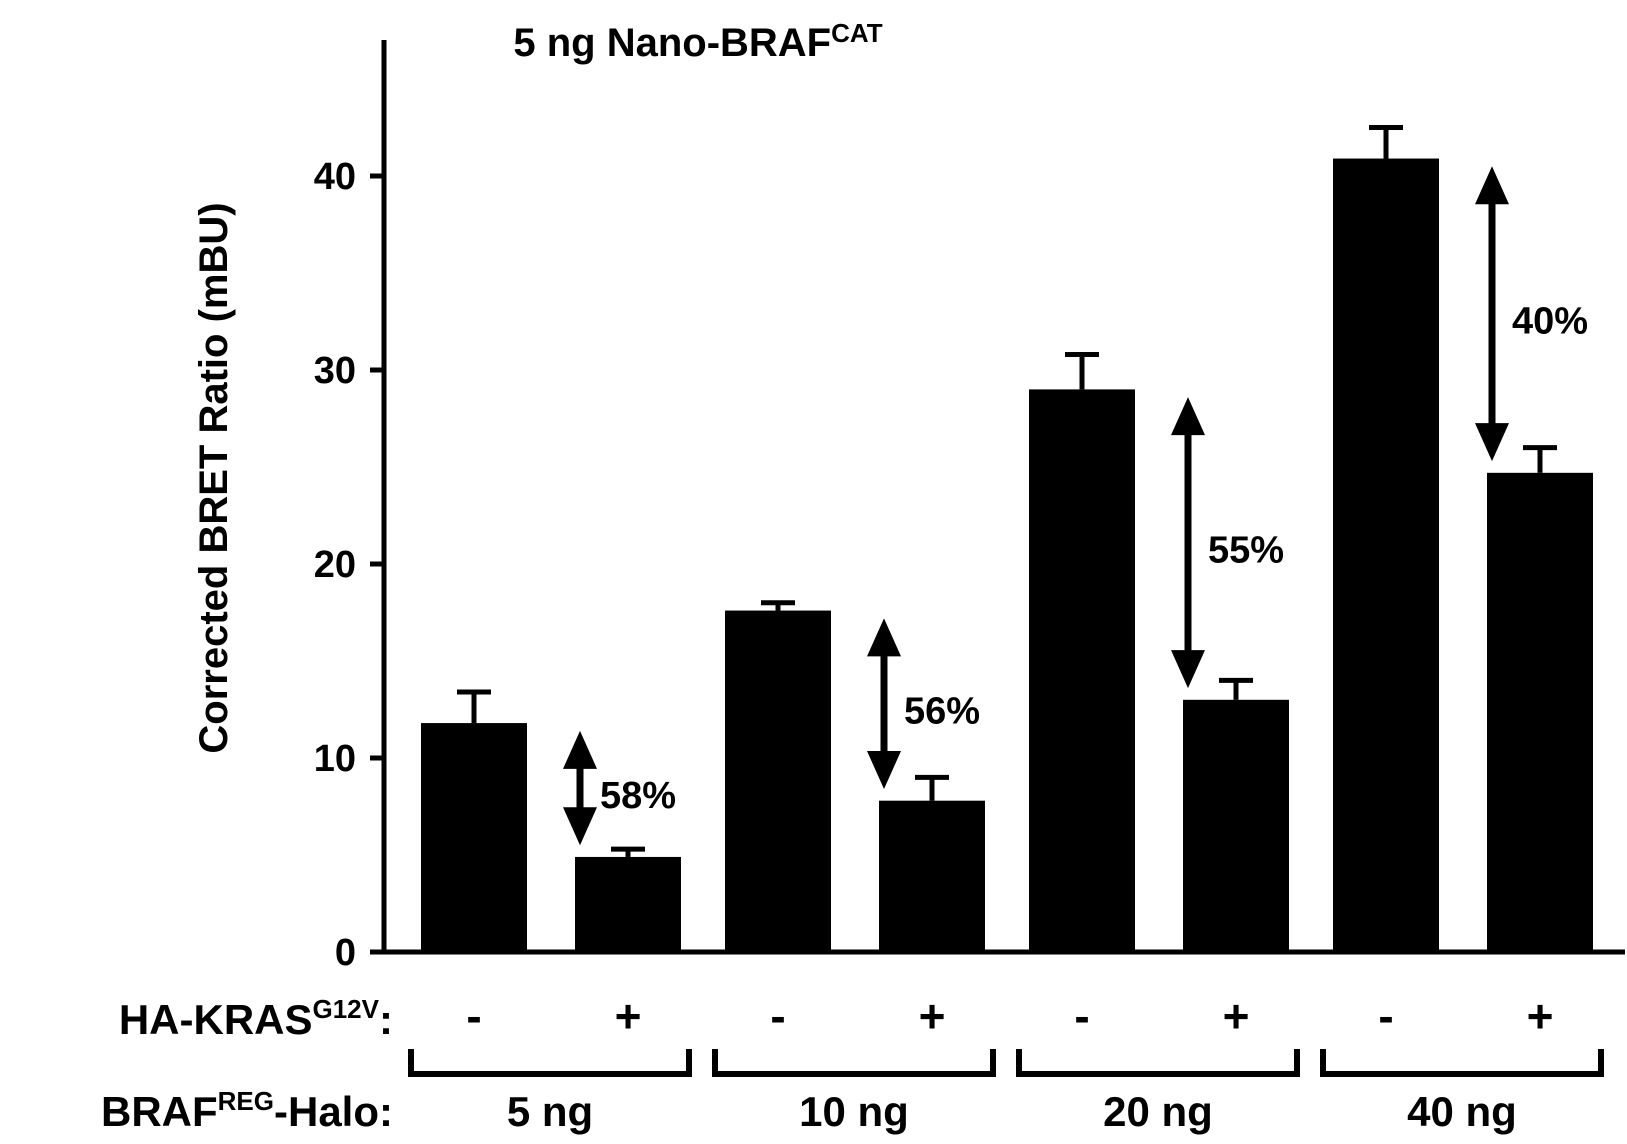 This screenshot has width=1627, height=1144. I want to click on y-axis-label: Corrected BRET Ratio (mBU), so click(214, 477).